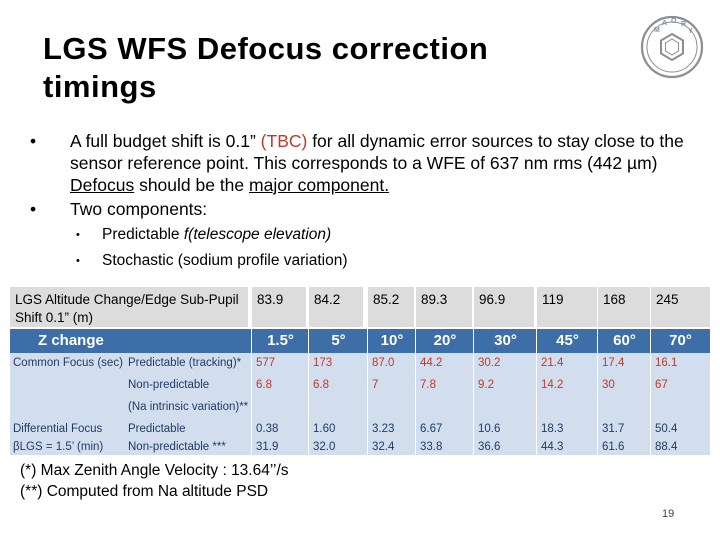  What do you see at coordinates (431, 363) in the screenshot?
I see `table-cell: 44.2` at bounding box center [431, 363].